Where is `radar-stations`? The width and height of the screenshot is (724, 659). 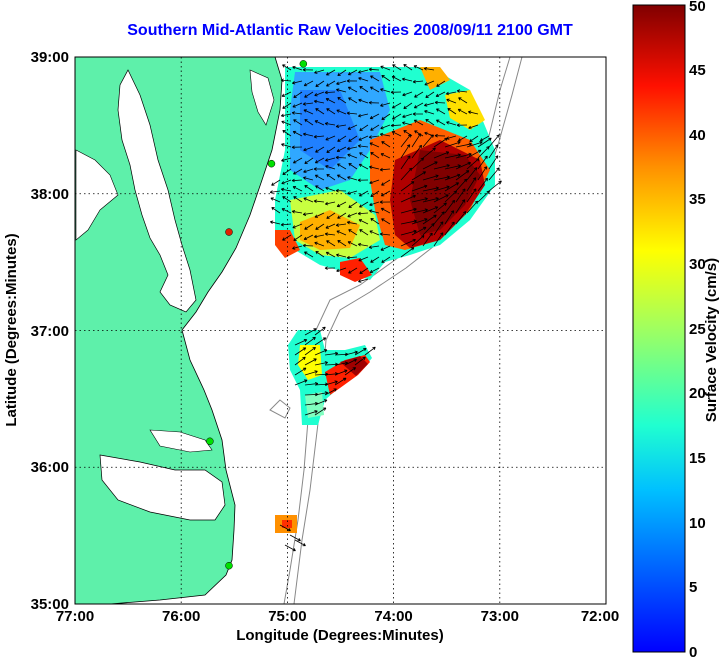 radar-stations is located at coordinates (257, 315).